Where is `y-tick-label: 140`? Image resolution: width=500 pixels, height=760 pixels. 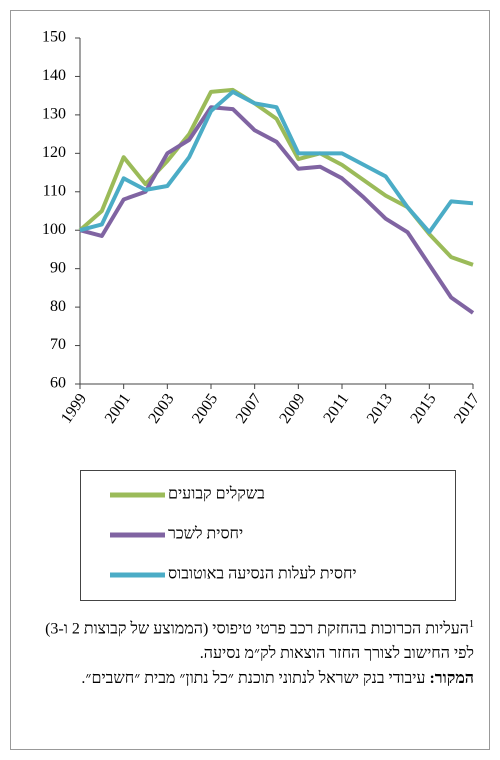 y-tick-label: 140 is located at coordinates (54, 75).